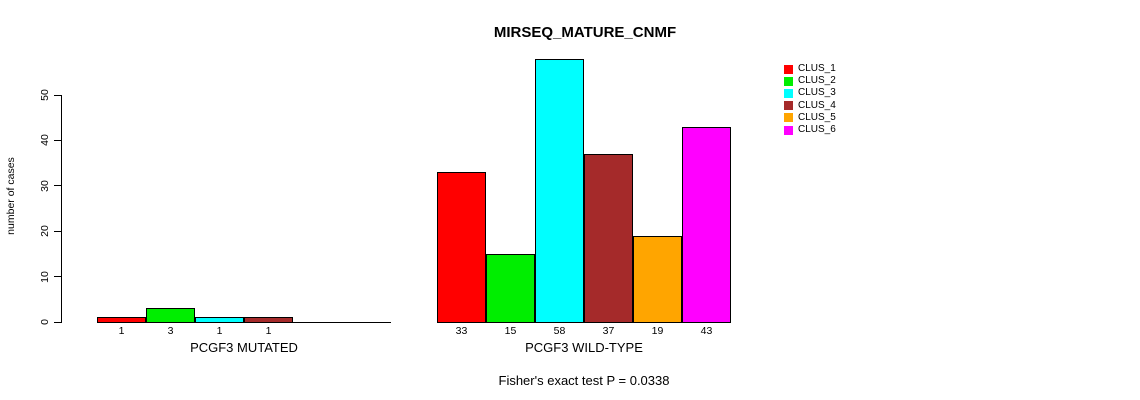 Image resolution: width=1140 pixels, height=400 pixels. Describe the element at coordinates (61, 209) in the screenshot. I see `y-axis-line` at that location.